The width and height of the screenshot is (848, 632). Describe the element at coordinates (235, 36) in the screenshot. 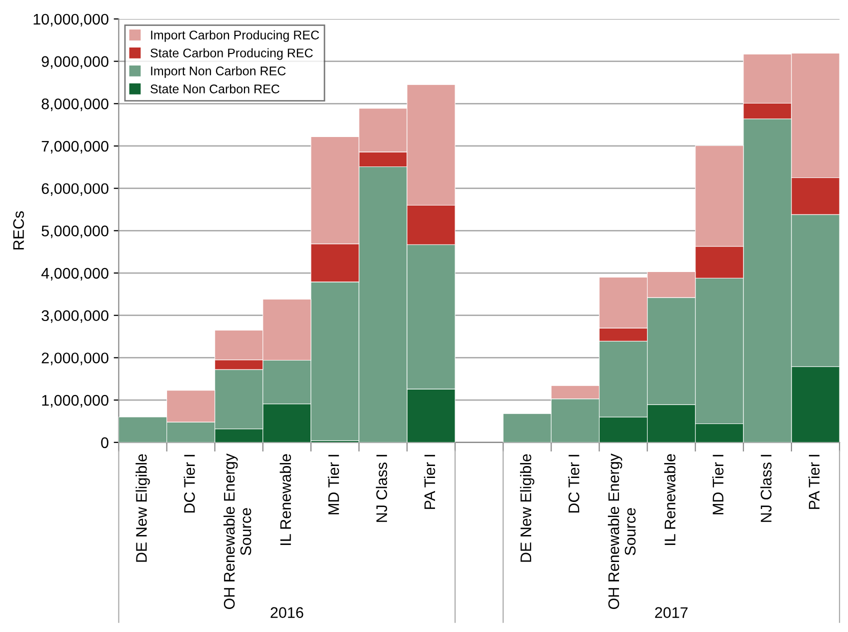

I see `legend-label: Import Carbon Producing REC` at that location.